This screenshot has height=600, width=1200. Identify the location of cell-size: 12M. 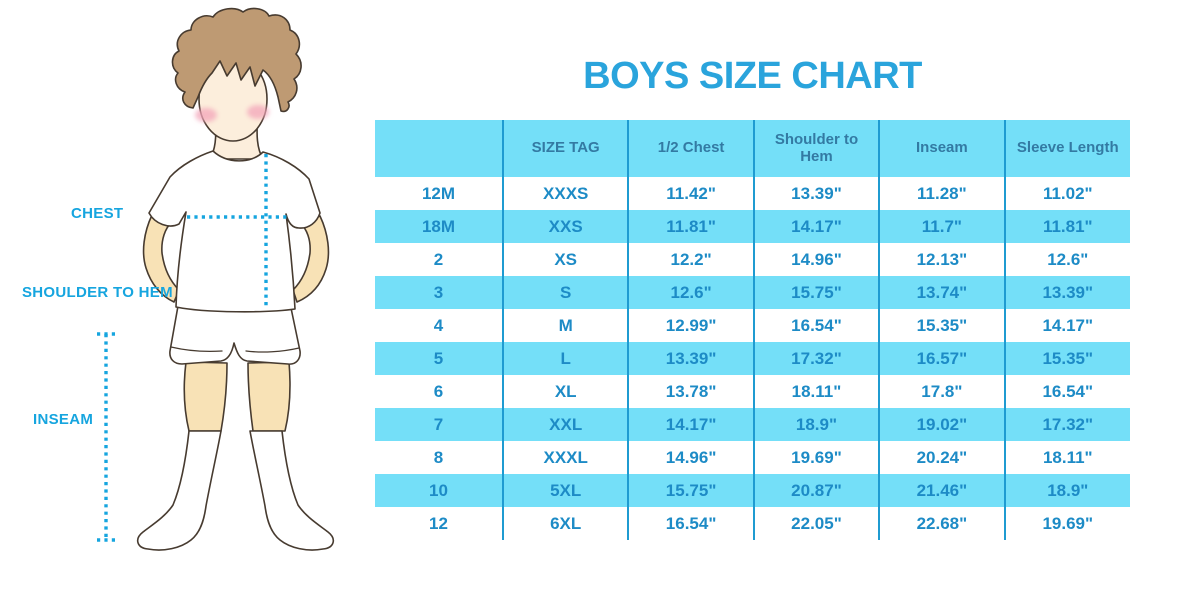
(438, 193).